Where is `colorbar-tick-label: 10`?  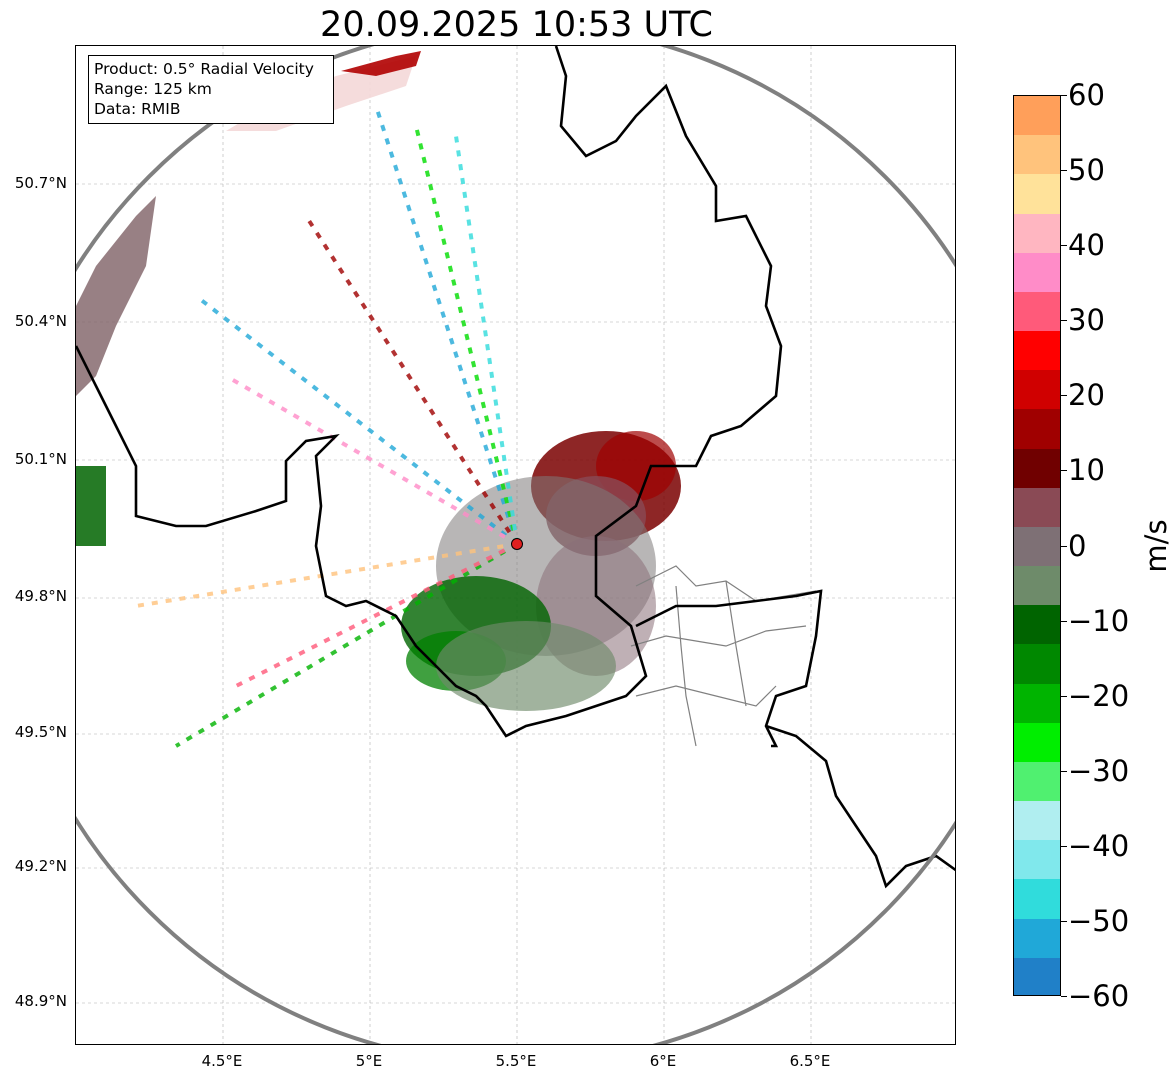 colorbar-tick-label: 10 is located at coordinates (1086, 470).